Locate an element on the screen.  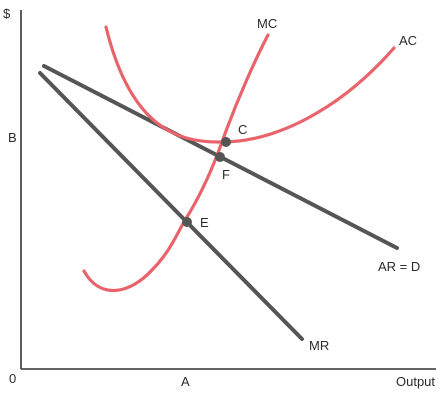
mc-label: MC is located at coordinates (267, 23).